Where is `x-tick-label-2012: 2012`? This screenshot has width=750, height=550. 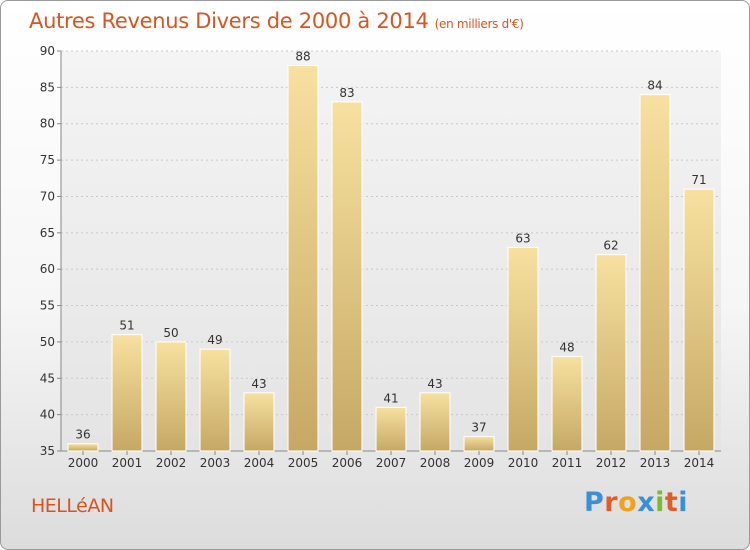 x-tick-label-2012: 2012 is located at coordinates (611, 463).